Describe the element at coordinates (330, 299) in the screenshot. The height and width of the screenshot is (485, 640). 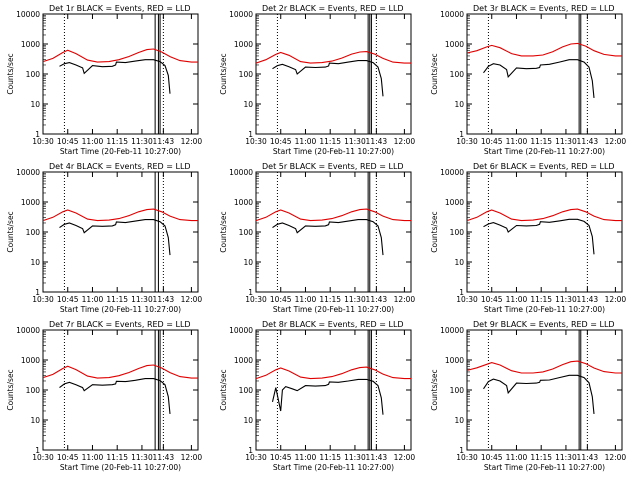
I see `panel-5-x-tick-label: 11:15` at that location.